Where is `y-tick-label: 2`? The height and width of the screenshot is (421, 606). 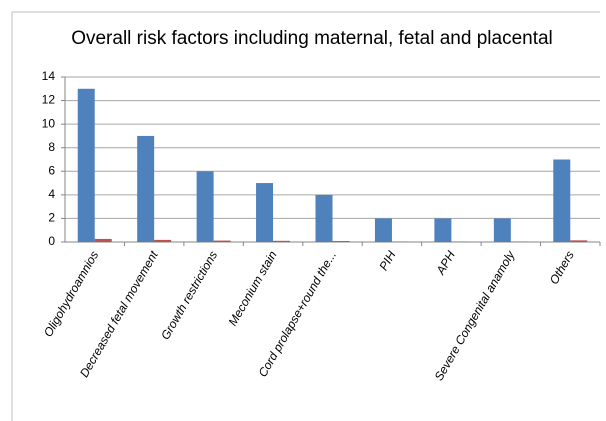
y-tick-label: 2 is located at coordinates (51, 218).